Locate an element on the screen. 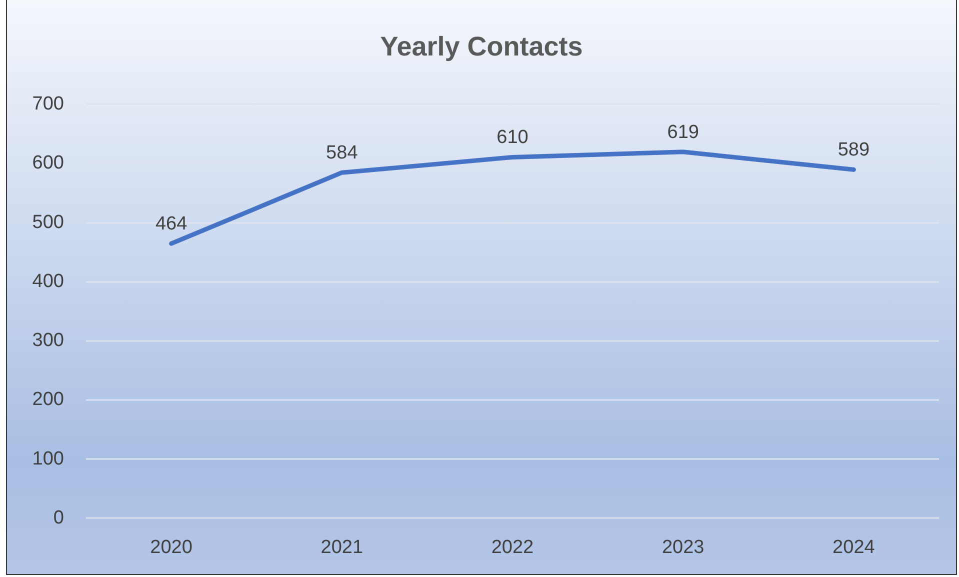  x-tick-label: 2021 is located at coordinates (342, 547).